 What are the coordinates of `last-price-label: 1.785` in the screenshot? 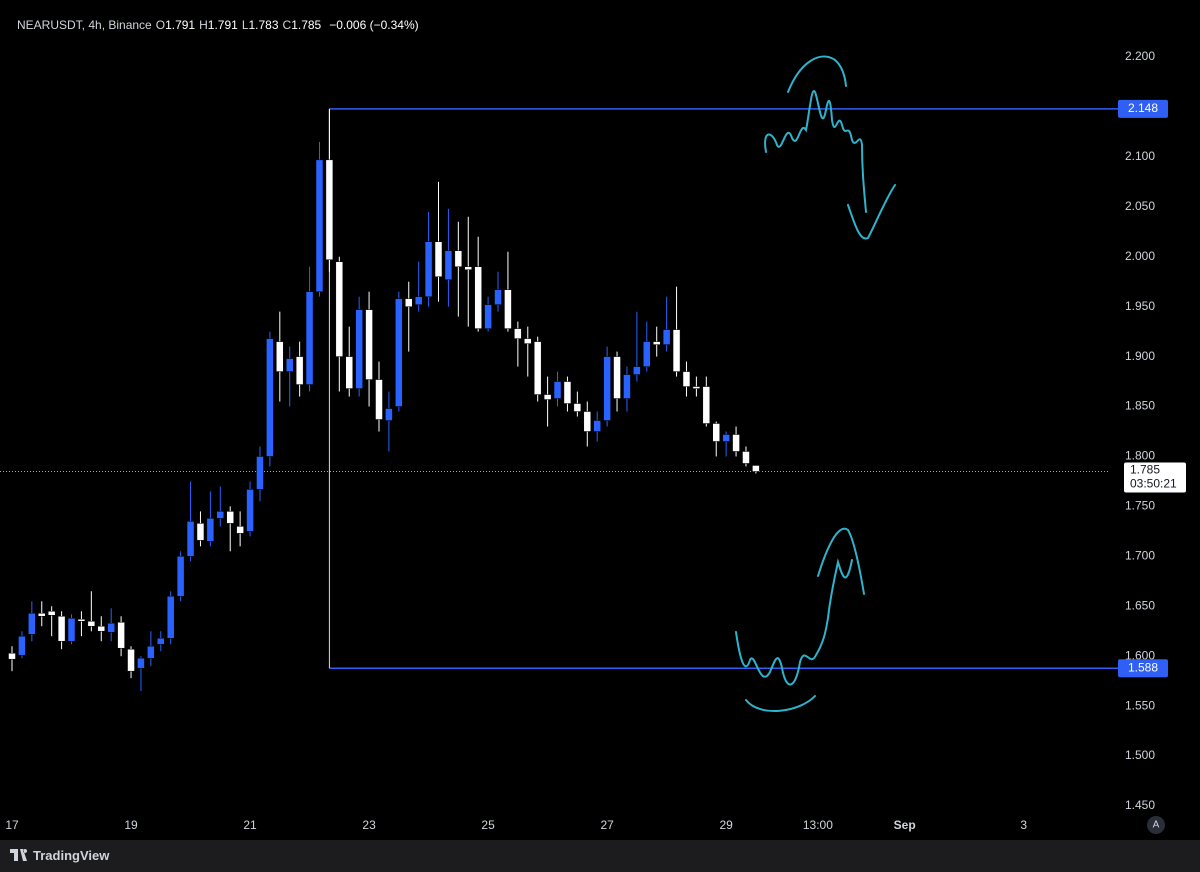 It's located at (1145, 470).